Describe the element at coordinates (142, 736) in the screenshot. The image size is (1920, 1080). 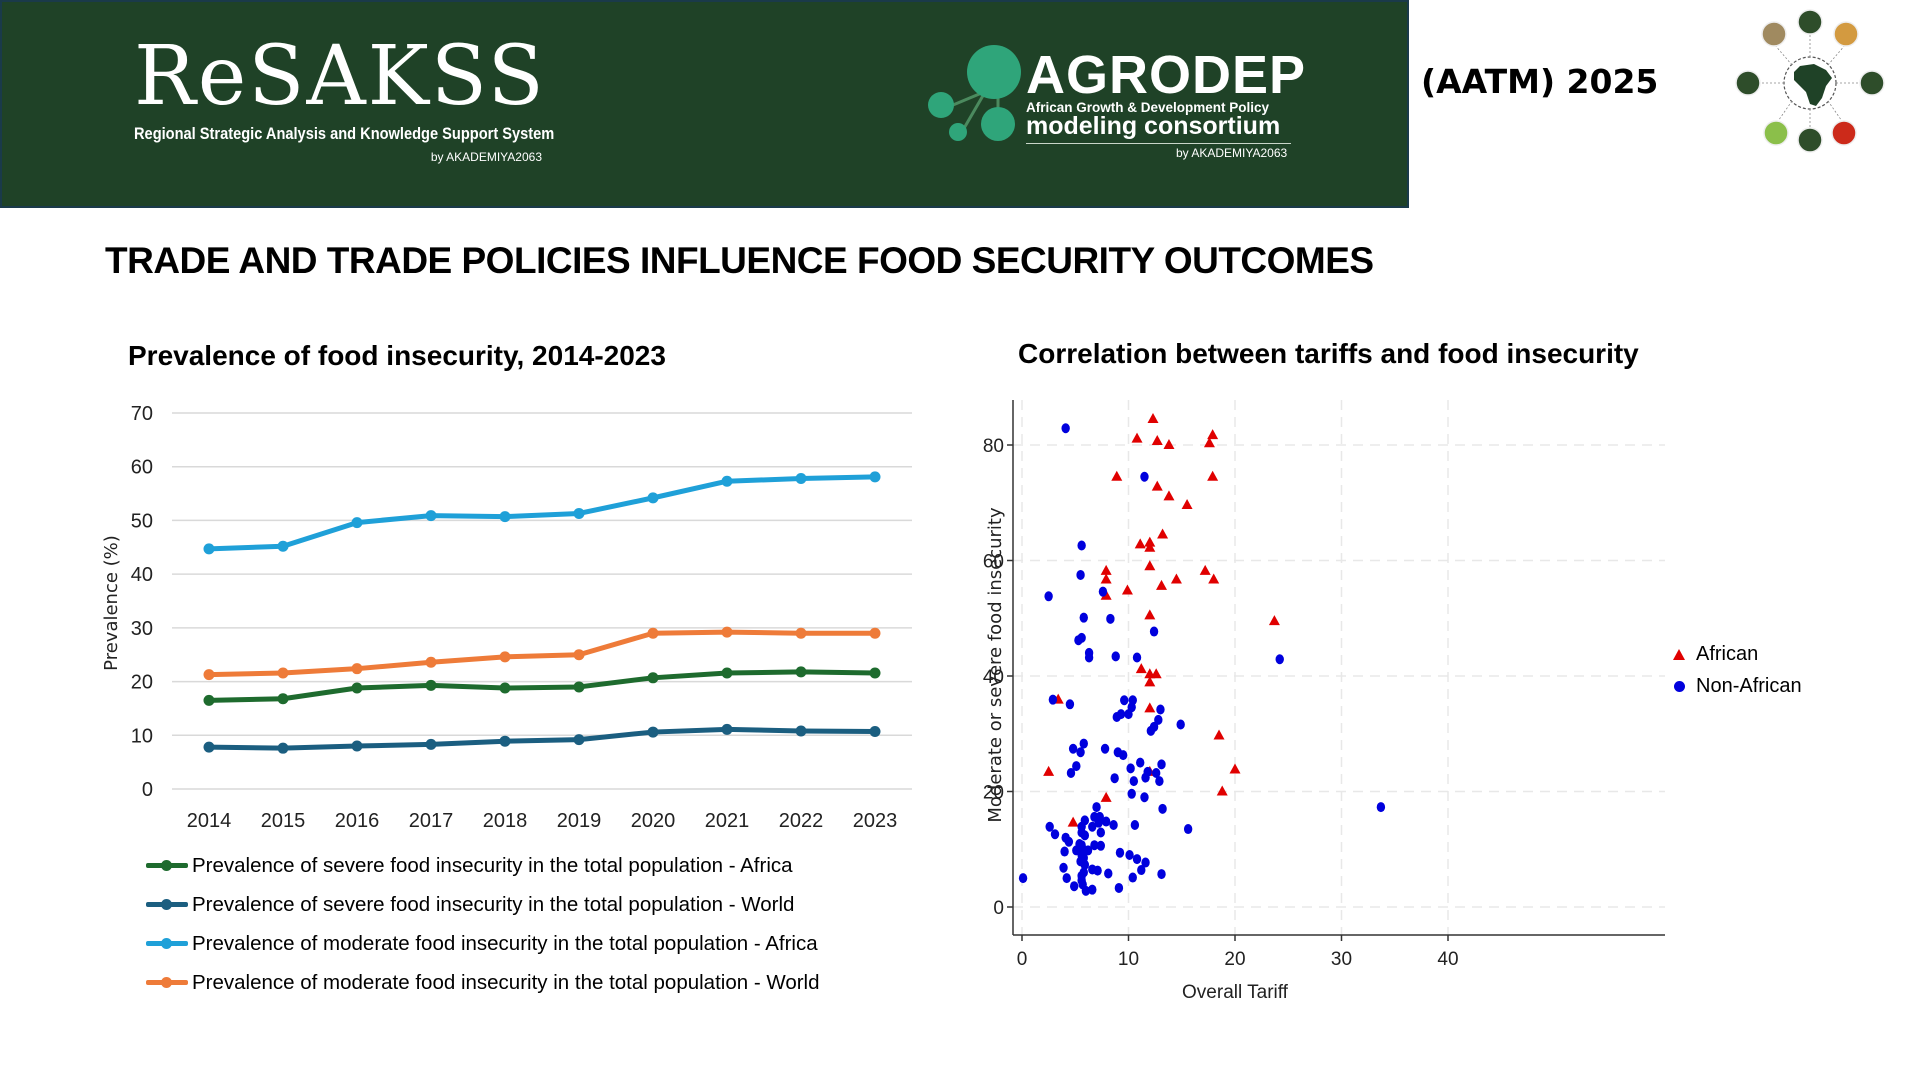
I see `y-tick-label: 10` at that location.